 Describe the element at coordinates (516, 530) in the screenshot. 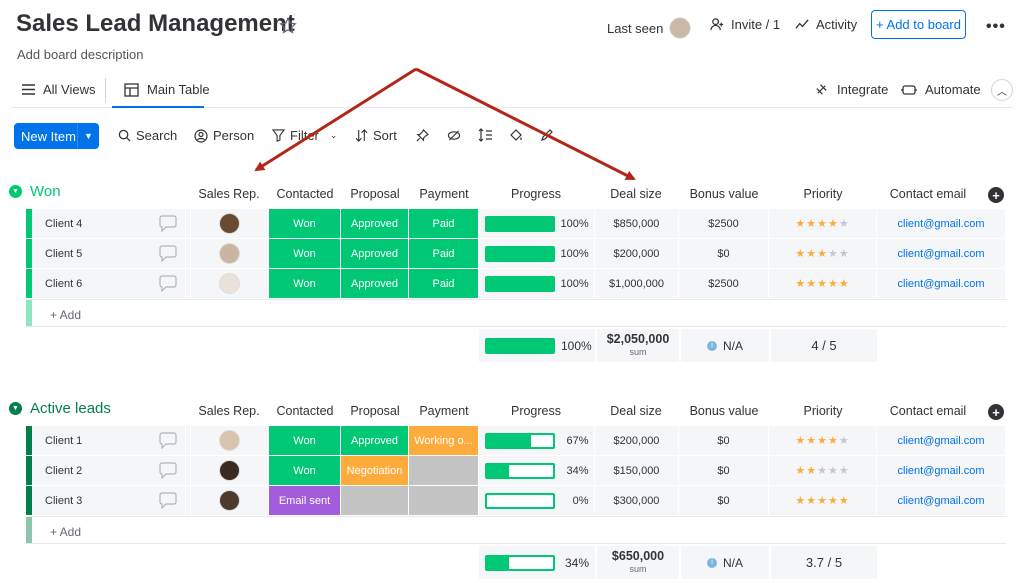

I see `add-item-row: + Add` at that location.